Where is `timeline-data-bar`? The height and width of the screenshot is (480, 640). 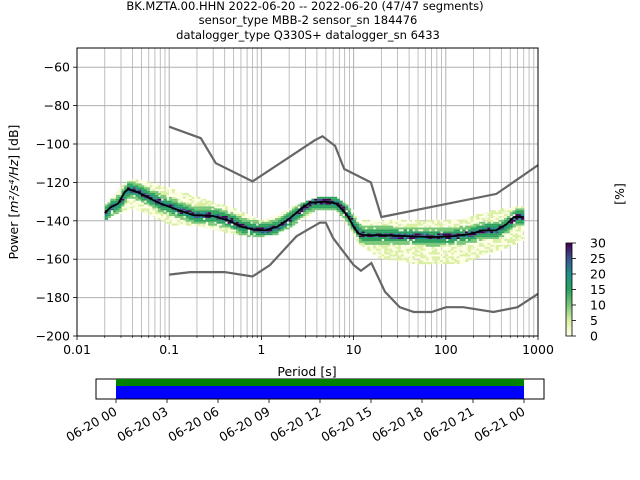 timeline-data-bar is located at coordinates (320, 382).